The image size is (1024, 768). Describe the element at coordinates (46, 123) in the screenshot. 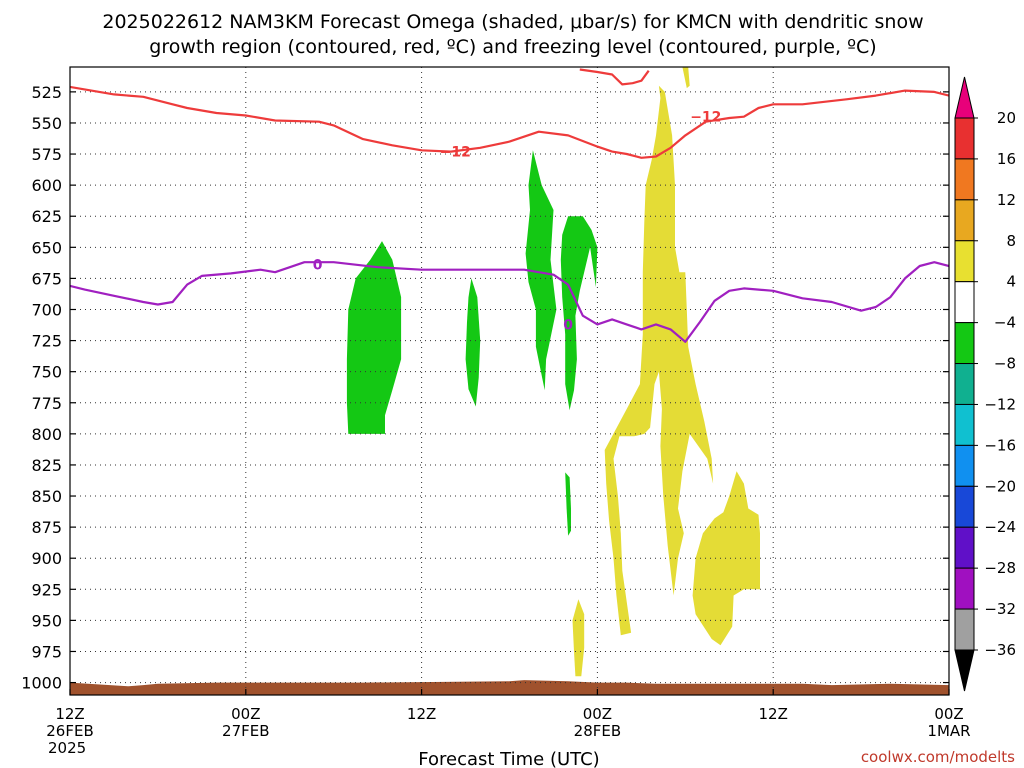

I see `y-tick-label: 550` at that location.